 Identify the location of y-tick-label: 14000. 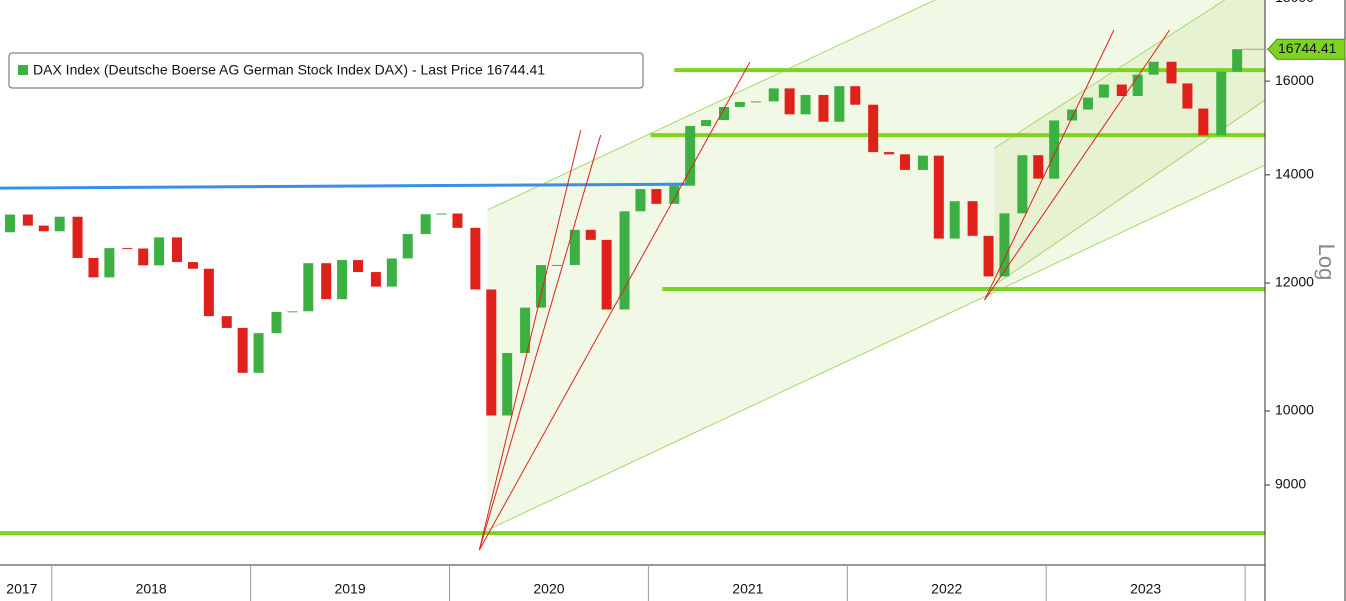
(1294, 174).